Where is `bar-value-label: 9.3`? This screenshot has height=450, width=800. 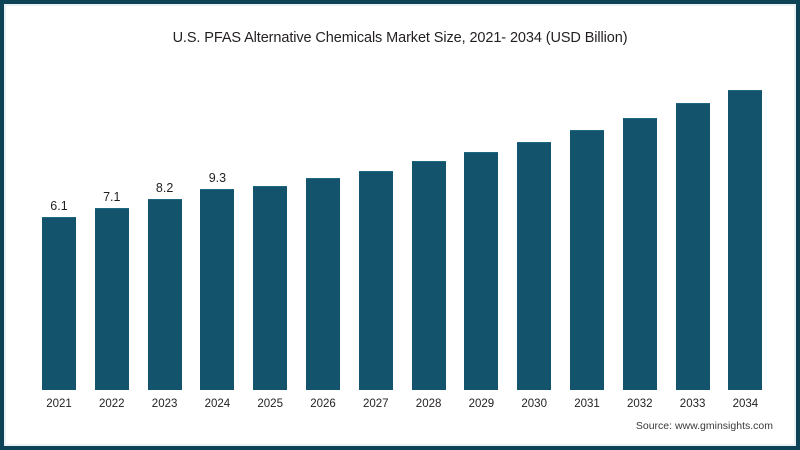 bar-value-label: 9.3 is located at coordinates (217, 177).